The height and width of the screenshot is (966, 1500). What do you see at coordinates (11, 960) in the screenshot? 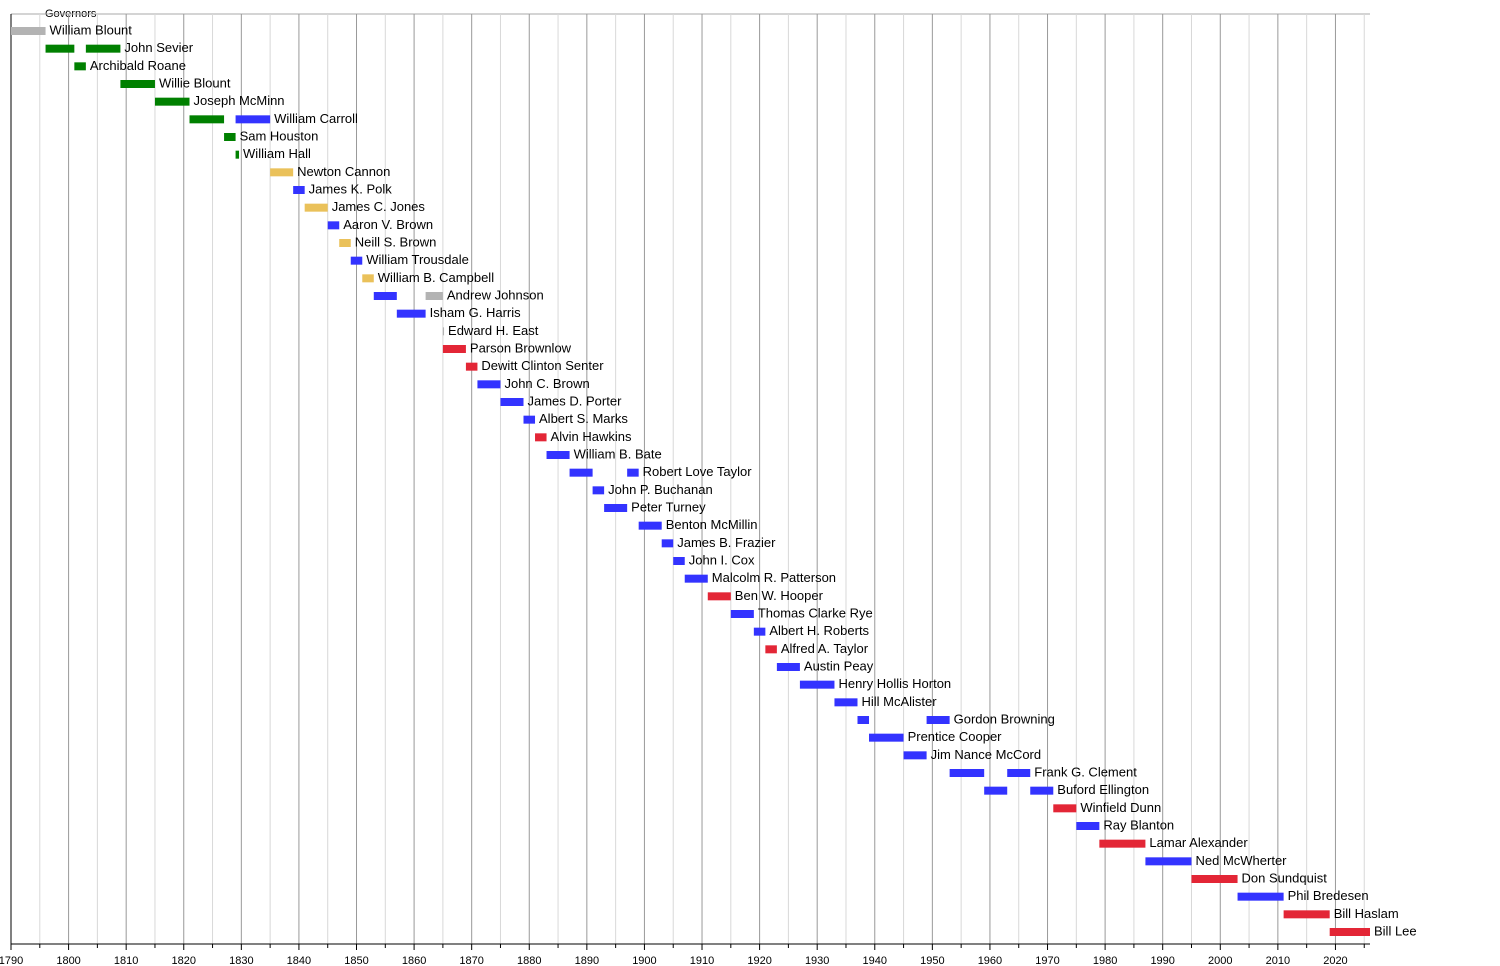
I see `x-tick-label: 1790` at bounding box center [11, 960].